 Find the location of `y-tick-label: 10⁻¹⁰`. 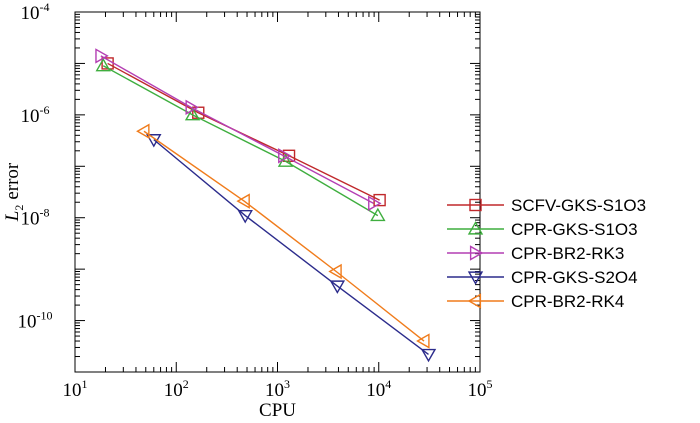

y-tick-label: 10⁻¹⁰ is located at coordinates (35, 321).